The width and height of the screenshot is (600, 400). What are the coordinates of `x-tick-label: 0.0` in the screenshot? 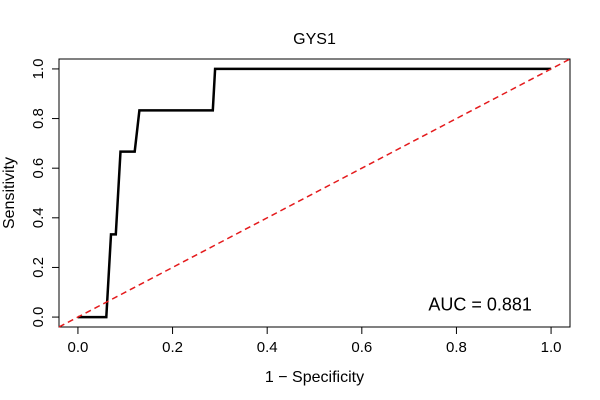 It's located at (77, 347).